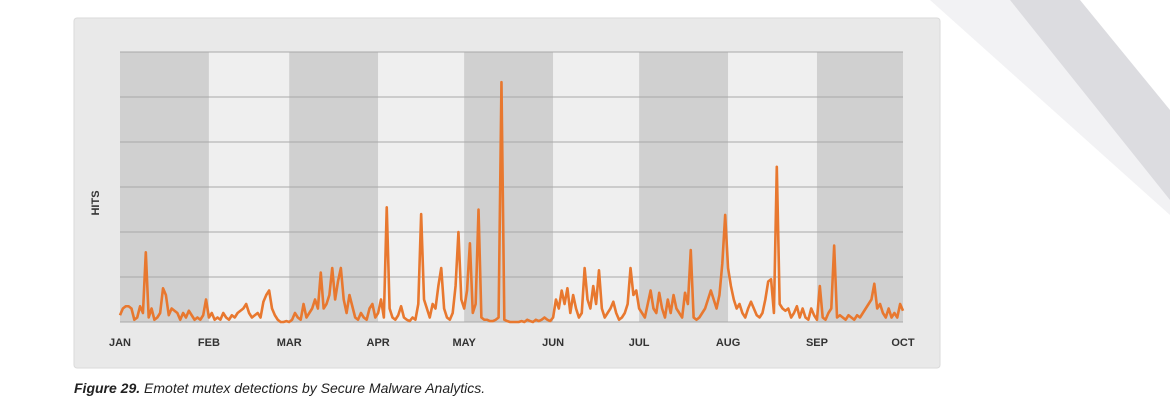 This screenshot has width=1170, height=418. Describe the element at coordinates (378, 343) in the screenshot. I see `x-tick-label: APR` at that location.